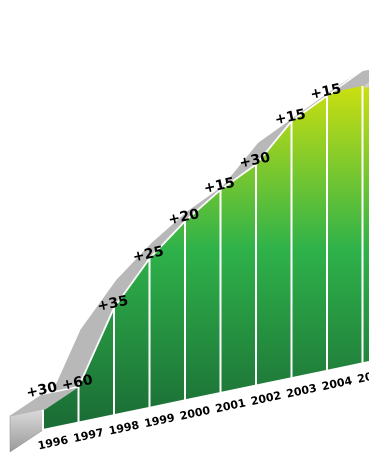 This screenshot has height=468, width=369. What do you see at coordinates (301, 391) in the screenshot?
I see `year-label-2003: 2003` at bounding box center [301, 391].